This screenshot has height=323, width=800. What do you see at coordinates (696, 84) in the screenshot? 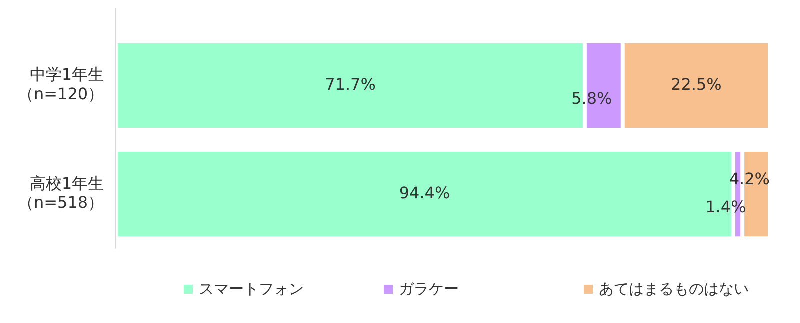
I see `data-label: 22.5%` at bounding box center [696, 84].